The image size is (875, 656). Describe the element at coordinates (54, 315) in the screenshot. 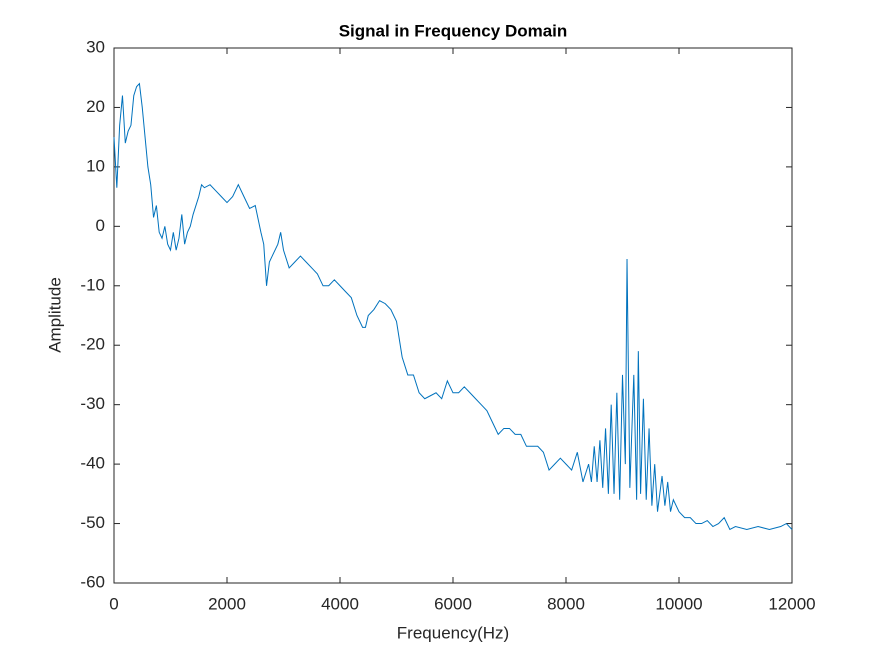

I see `y-axis-label: Amplitude` at that location.